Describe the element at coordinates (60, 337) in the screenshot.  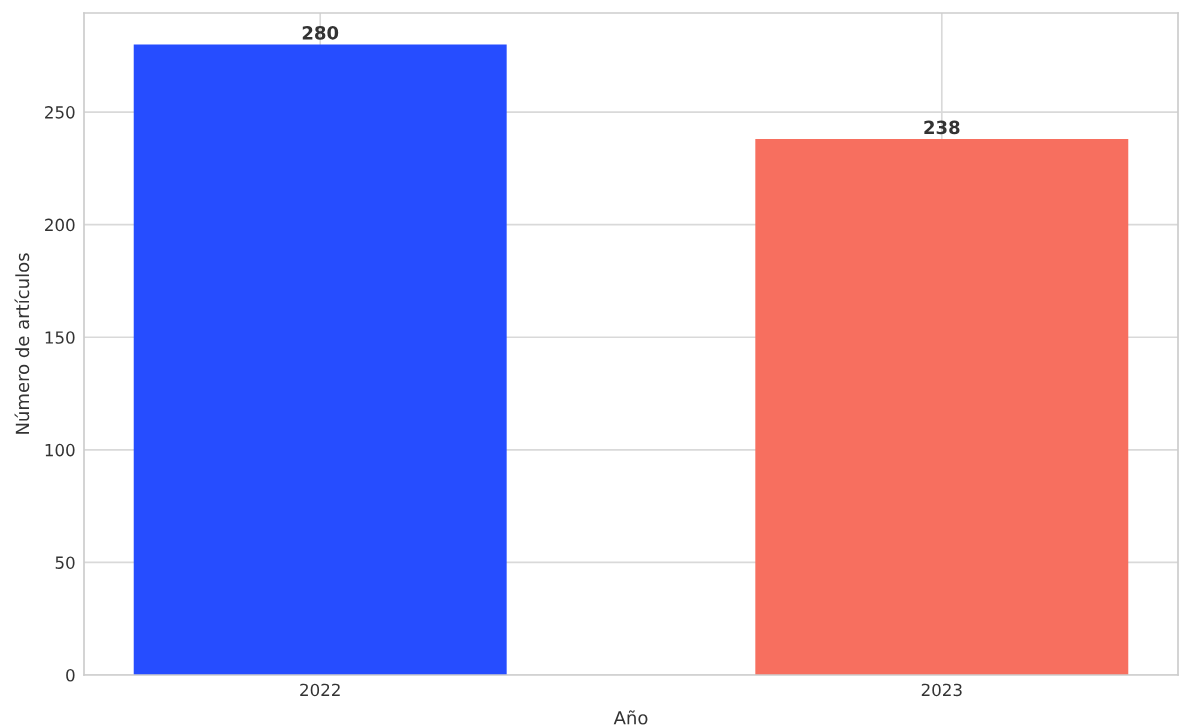
I see `y-tick-label: 150` at that location.